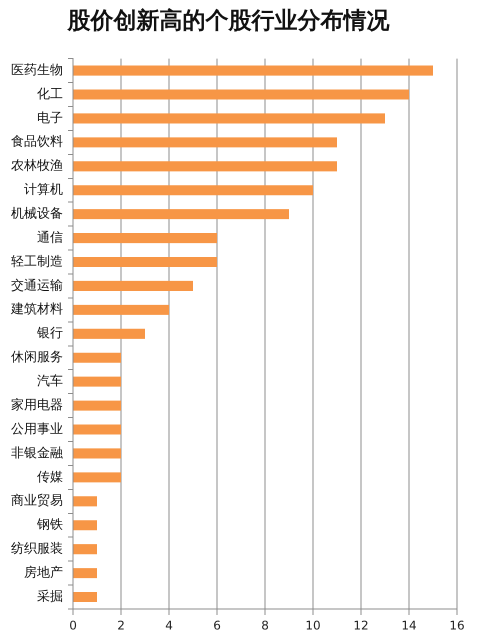 The height and width of the screenshot is (641, 478). Describe the element at coordinates (49, 525) in the screenshot. I see `y-tick-label: 钢铁` at that location.